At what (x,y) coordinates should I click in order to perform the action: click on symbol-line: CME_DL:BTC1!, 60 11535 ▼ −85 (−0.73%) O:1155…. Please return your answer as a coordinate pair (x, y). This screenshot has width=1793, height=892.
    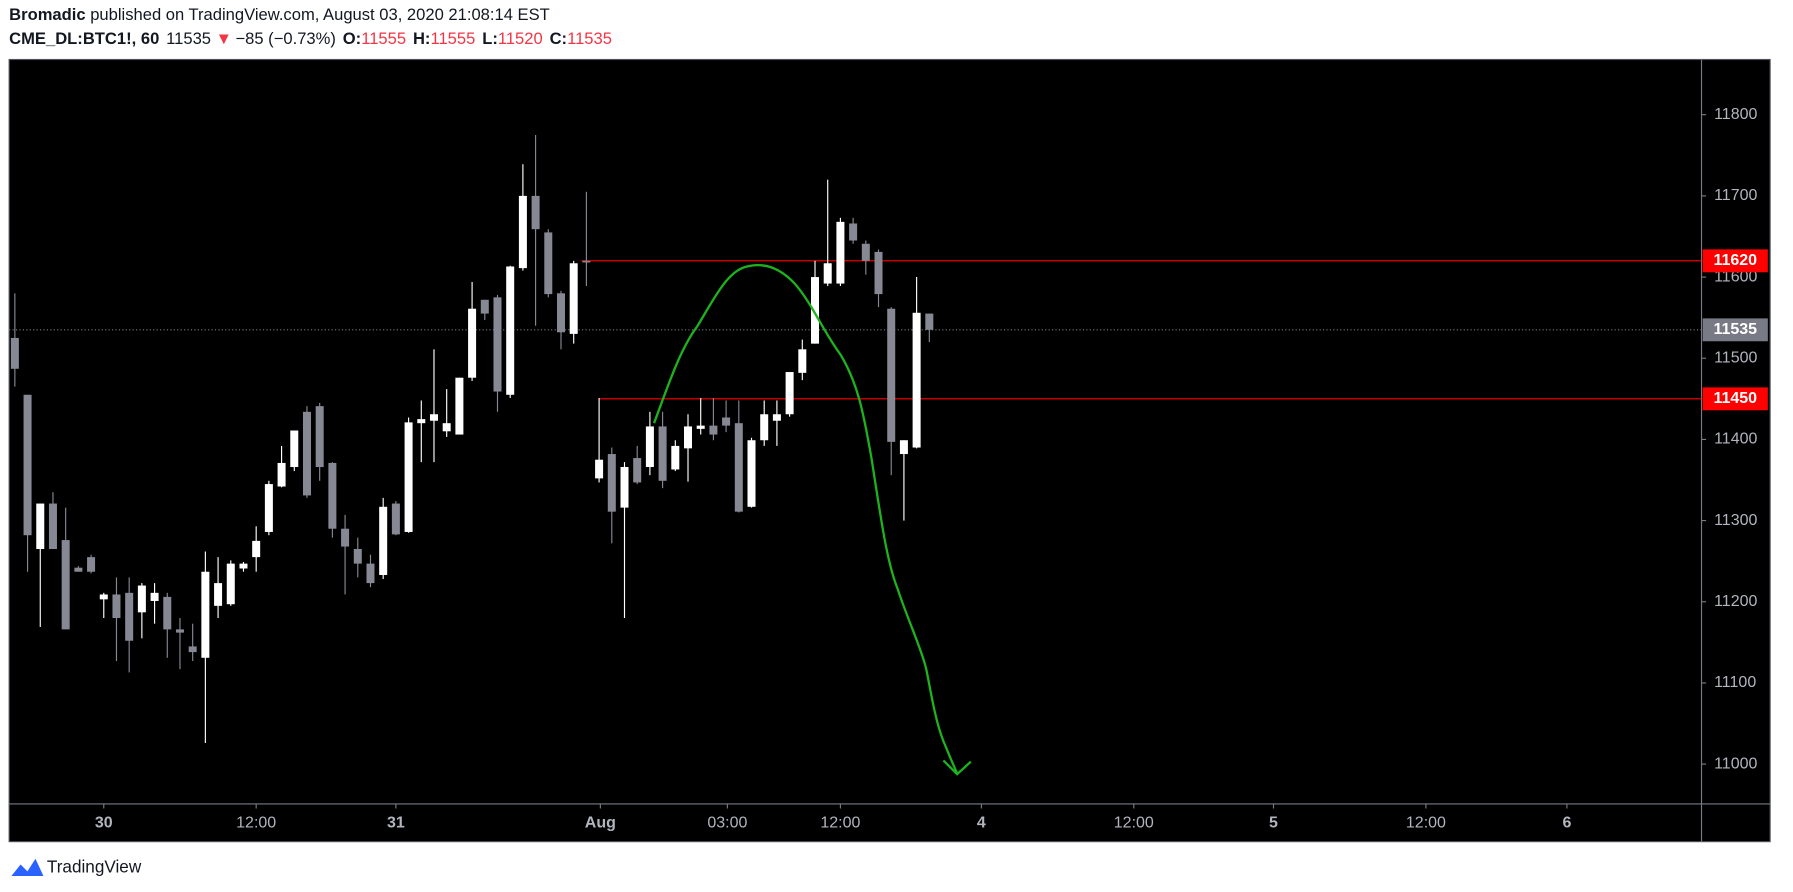
    Looking at the image, I should click on (310, 38).